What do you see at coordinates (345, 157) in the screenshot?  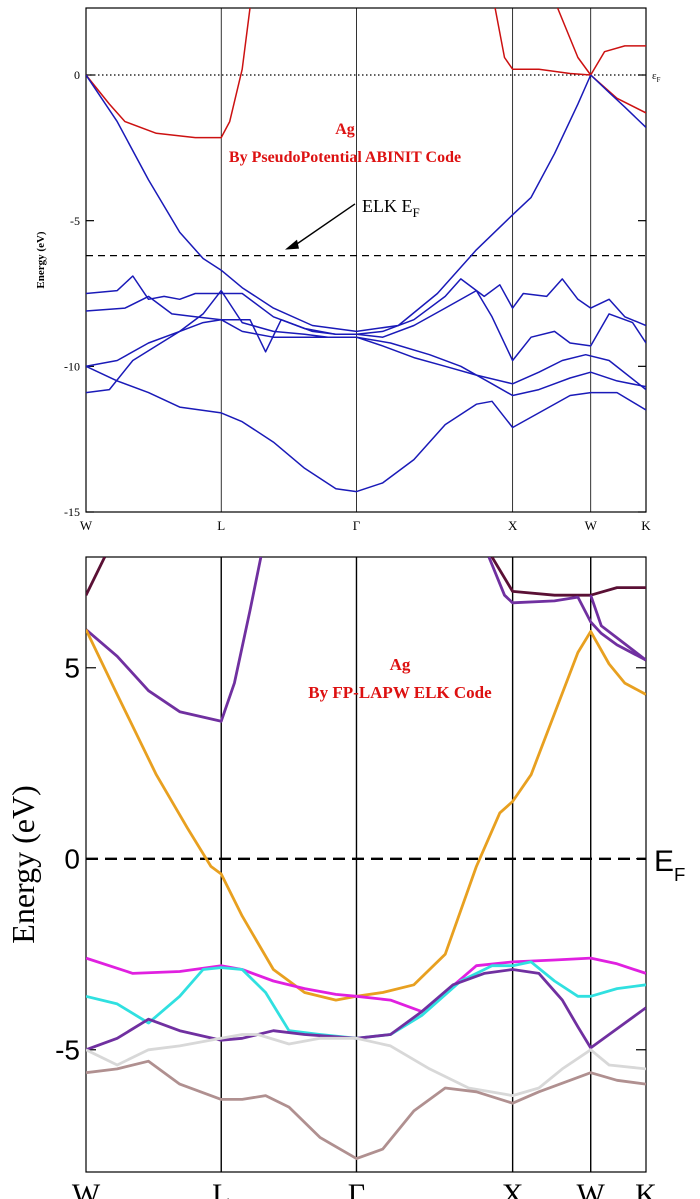 I see `abinit-title-line-1: By PseudoPotential ABINIT Code` at bounding box center [345, 157].